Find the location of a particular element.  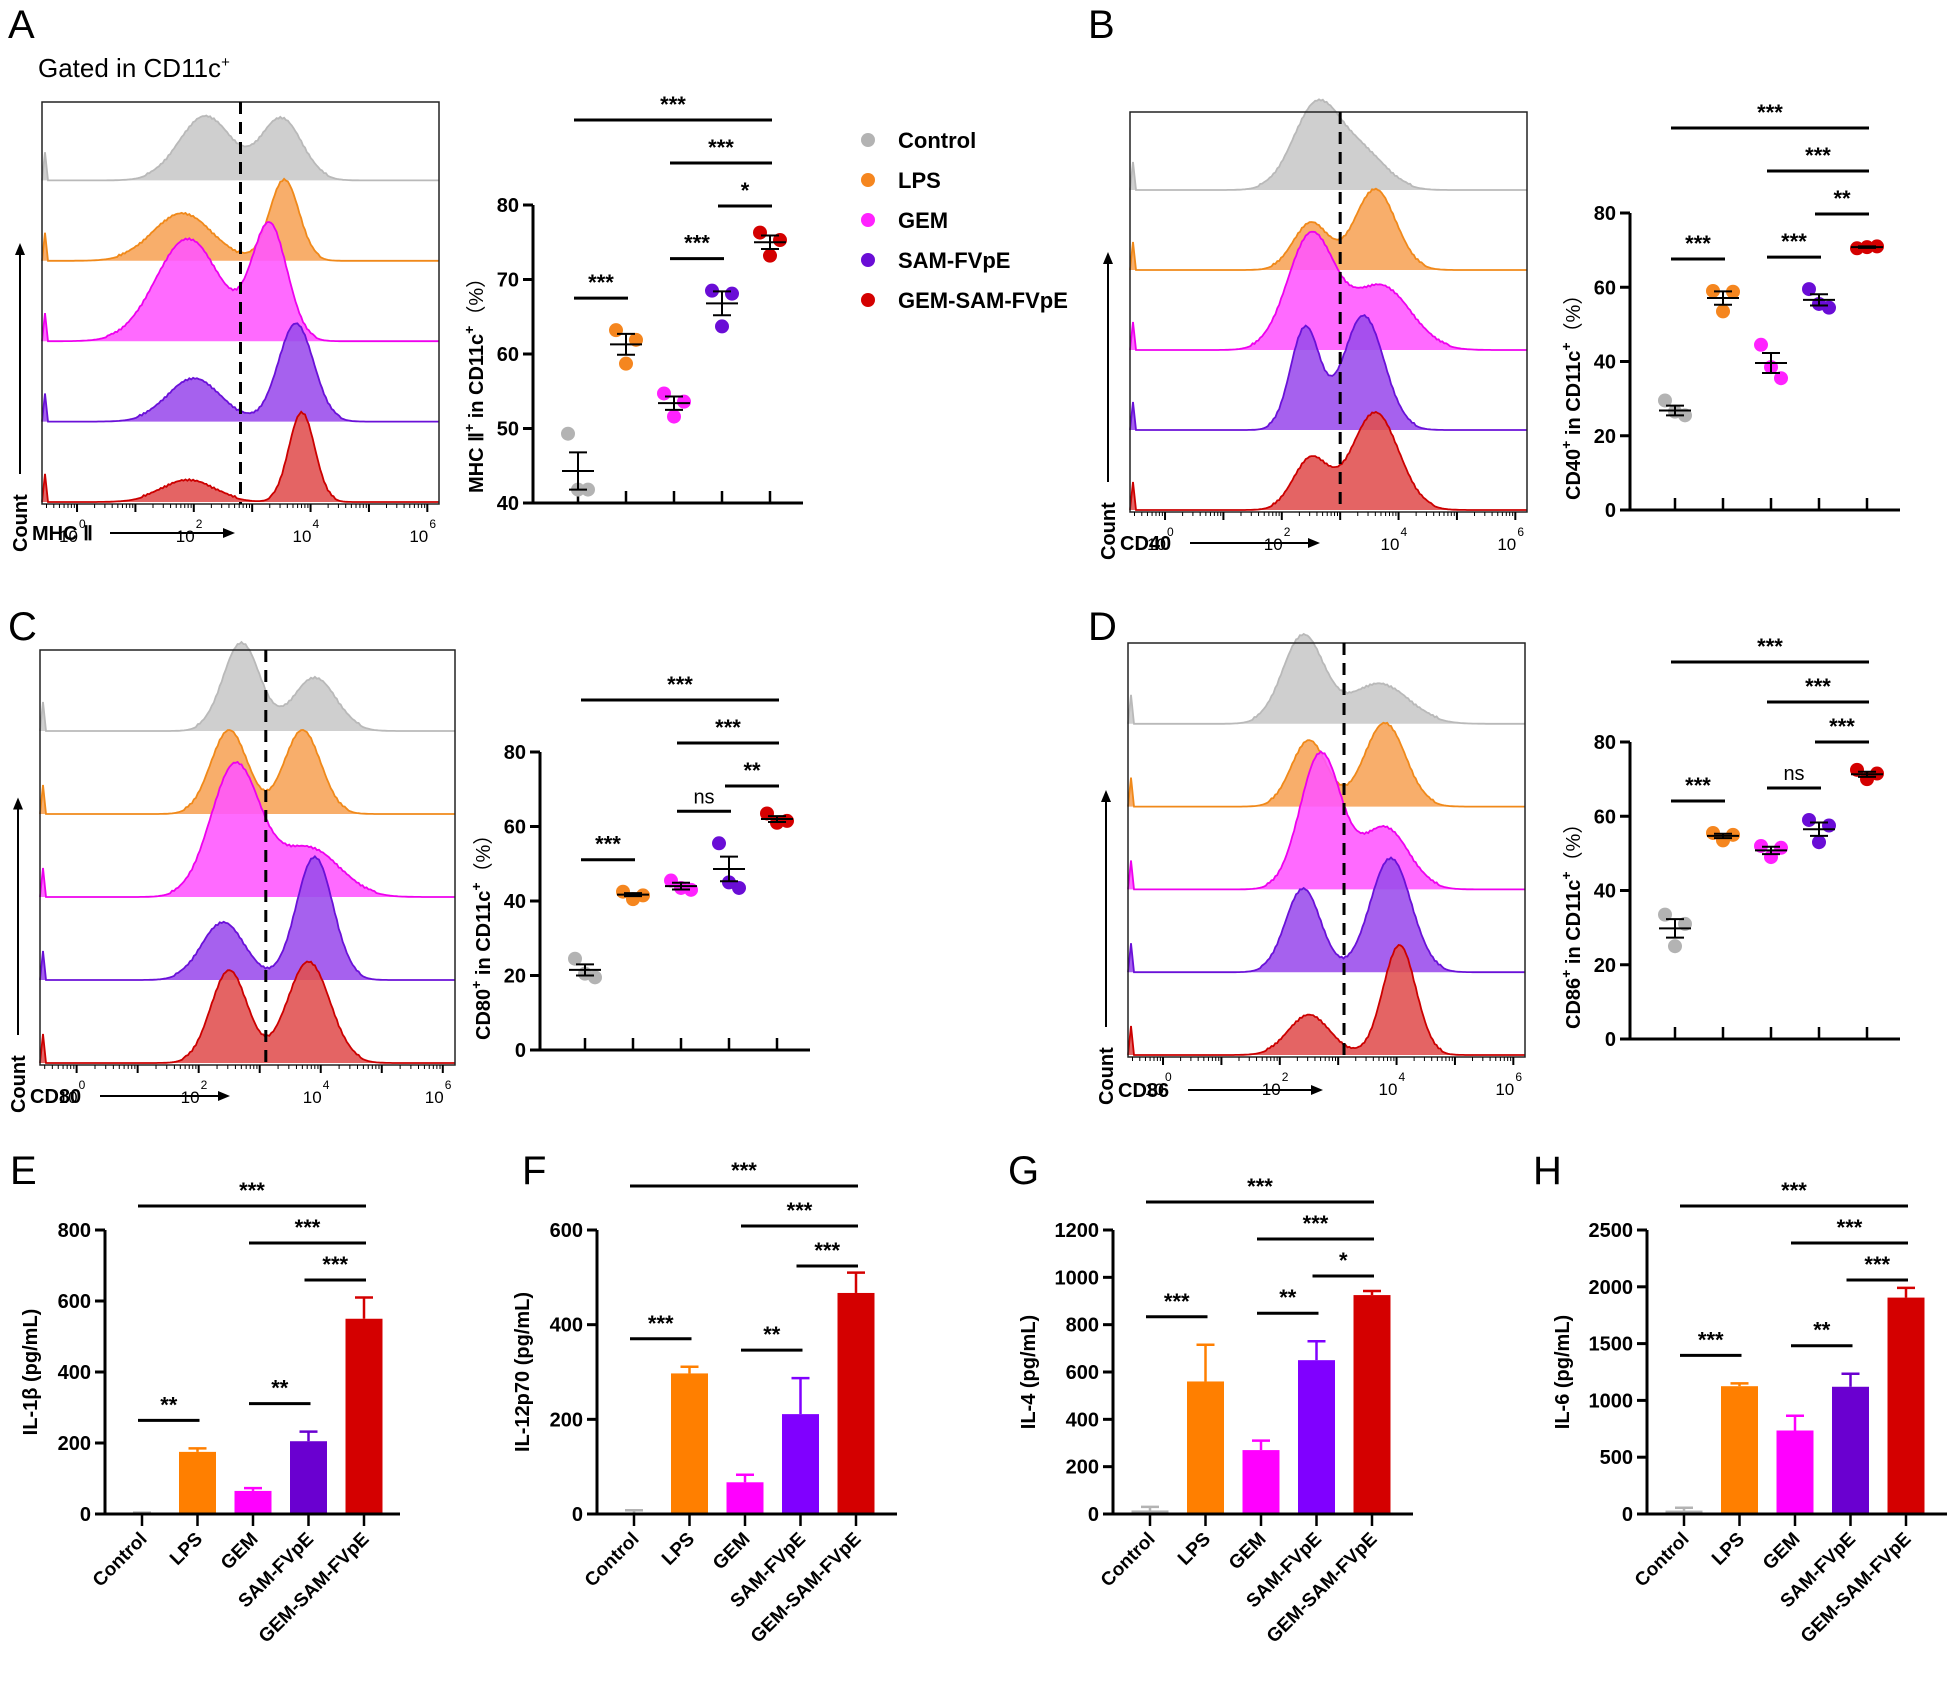

panel-letter-e: E is located at coordinates (23, 1171).